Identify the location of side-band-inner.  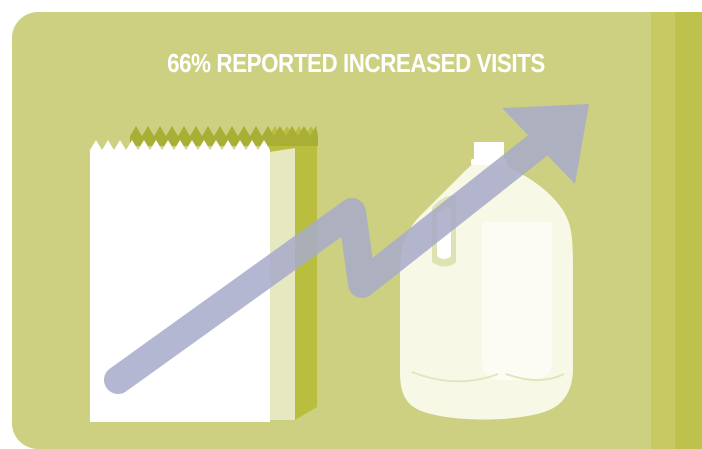
(663, 230).